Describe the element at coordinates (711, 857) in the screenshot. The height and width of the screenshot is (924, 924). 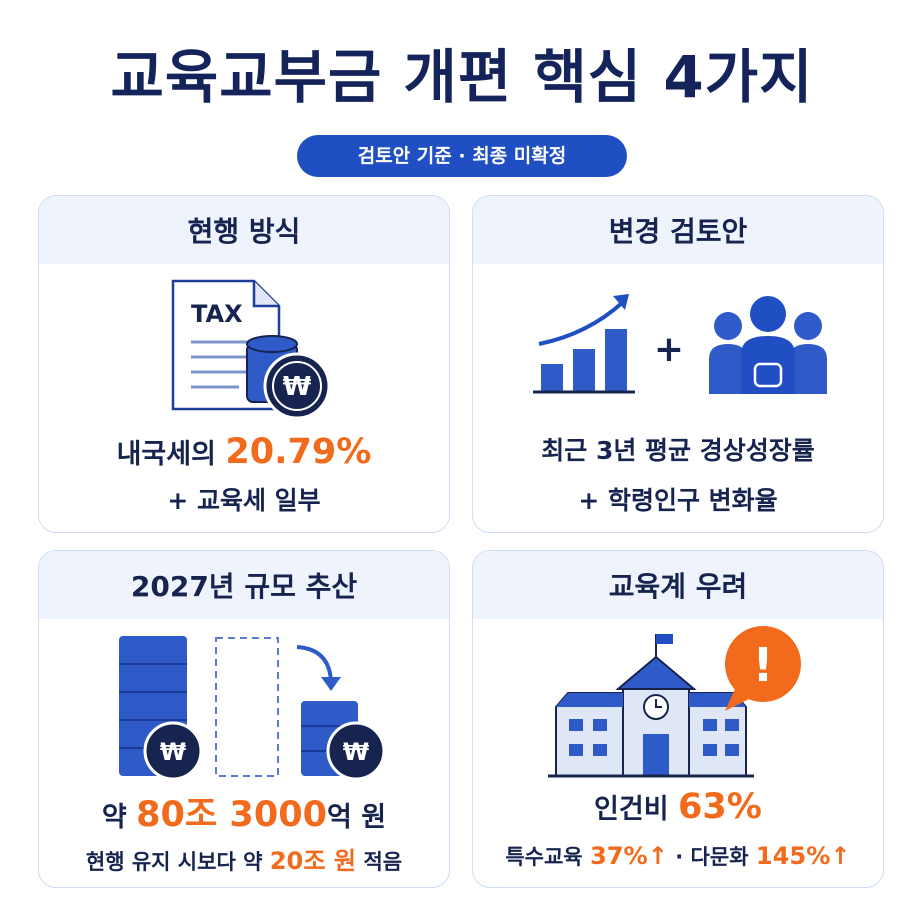
I see `text: · 다문화` at that location.